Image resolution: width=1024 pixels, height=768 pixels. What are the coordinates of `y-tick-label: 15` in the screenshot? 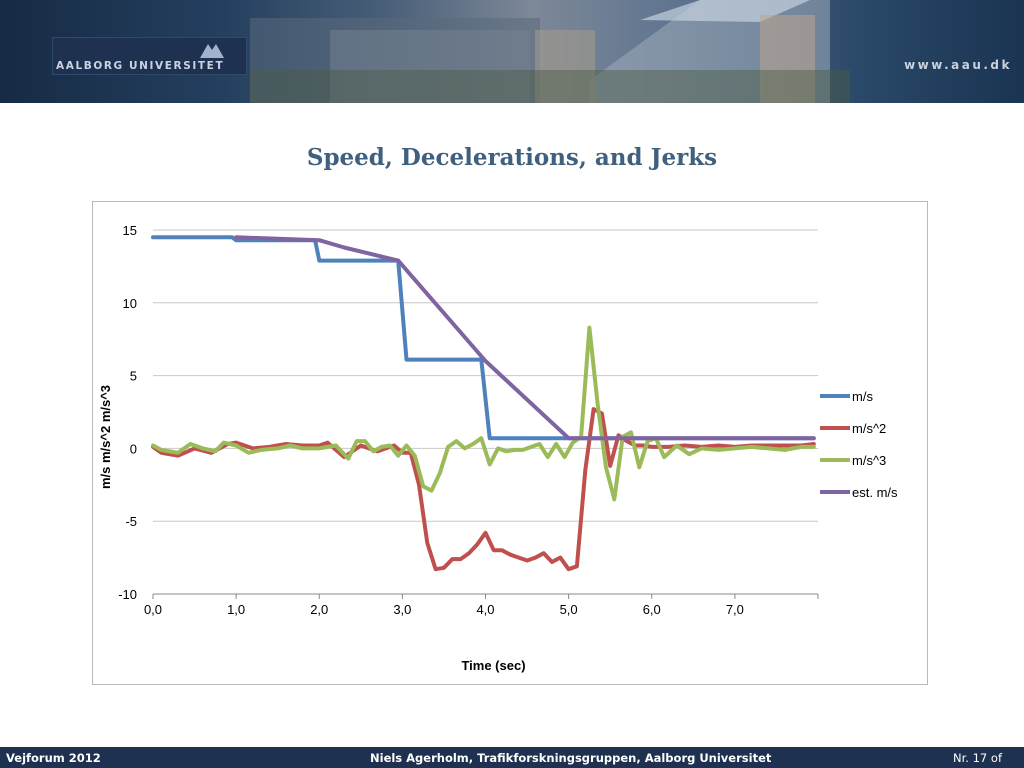 It's located at (130, 230).